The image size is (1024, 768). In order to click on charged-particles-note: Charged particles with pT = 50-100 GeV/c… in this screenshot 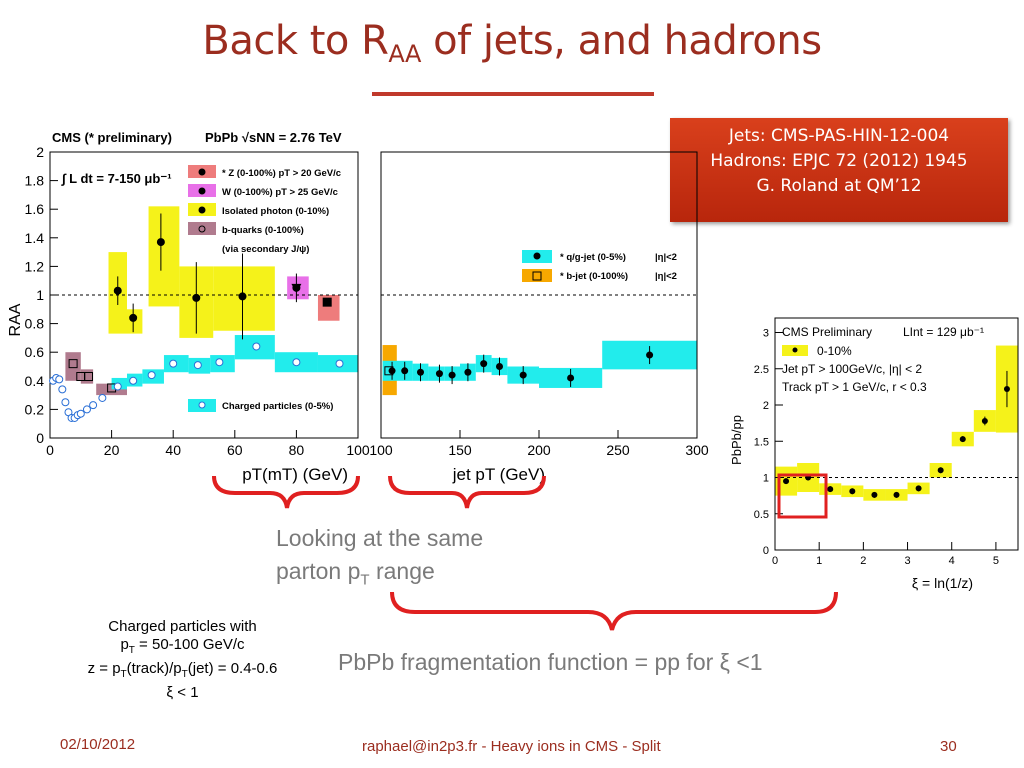, I will do `click(182, 660)`.